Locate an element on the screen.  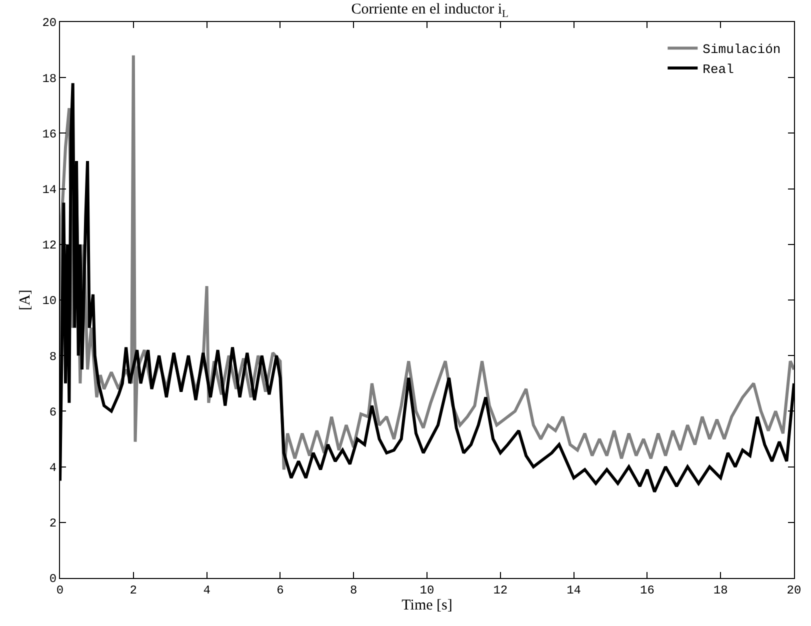
x-tick-label: 6 is located at coordinates (280, 590).